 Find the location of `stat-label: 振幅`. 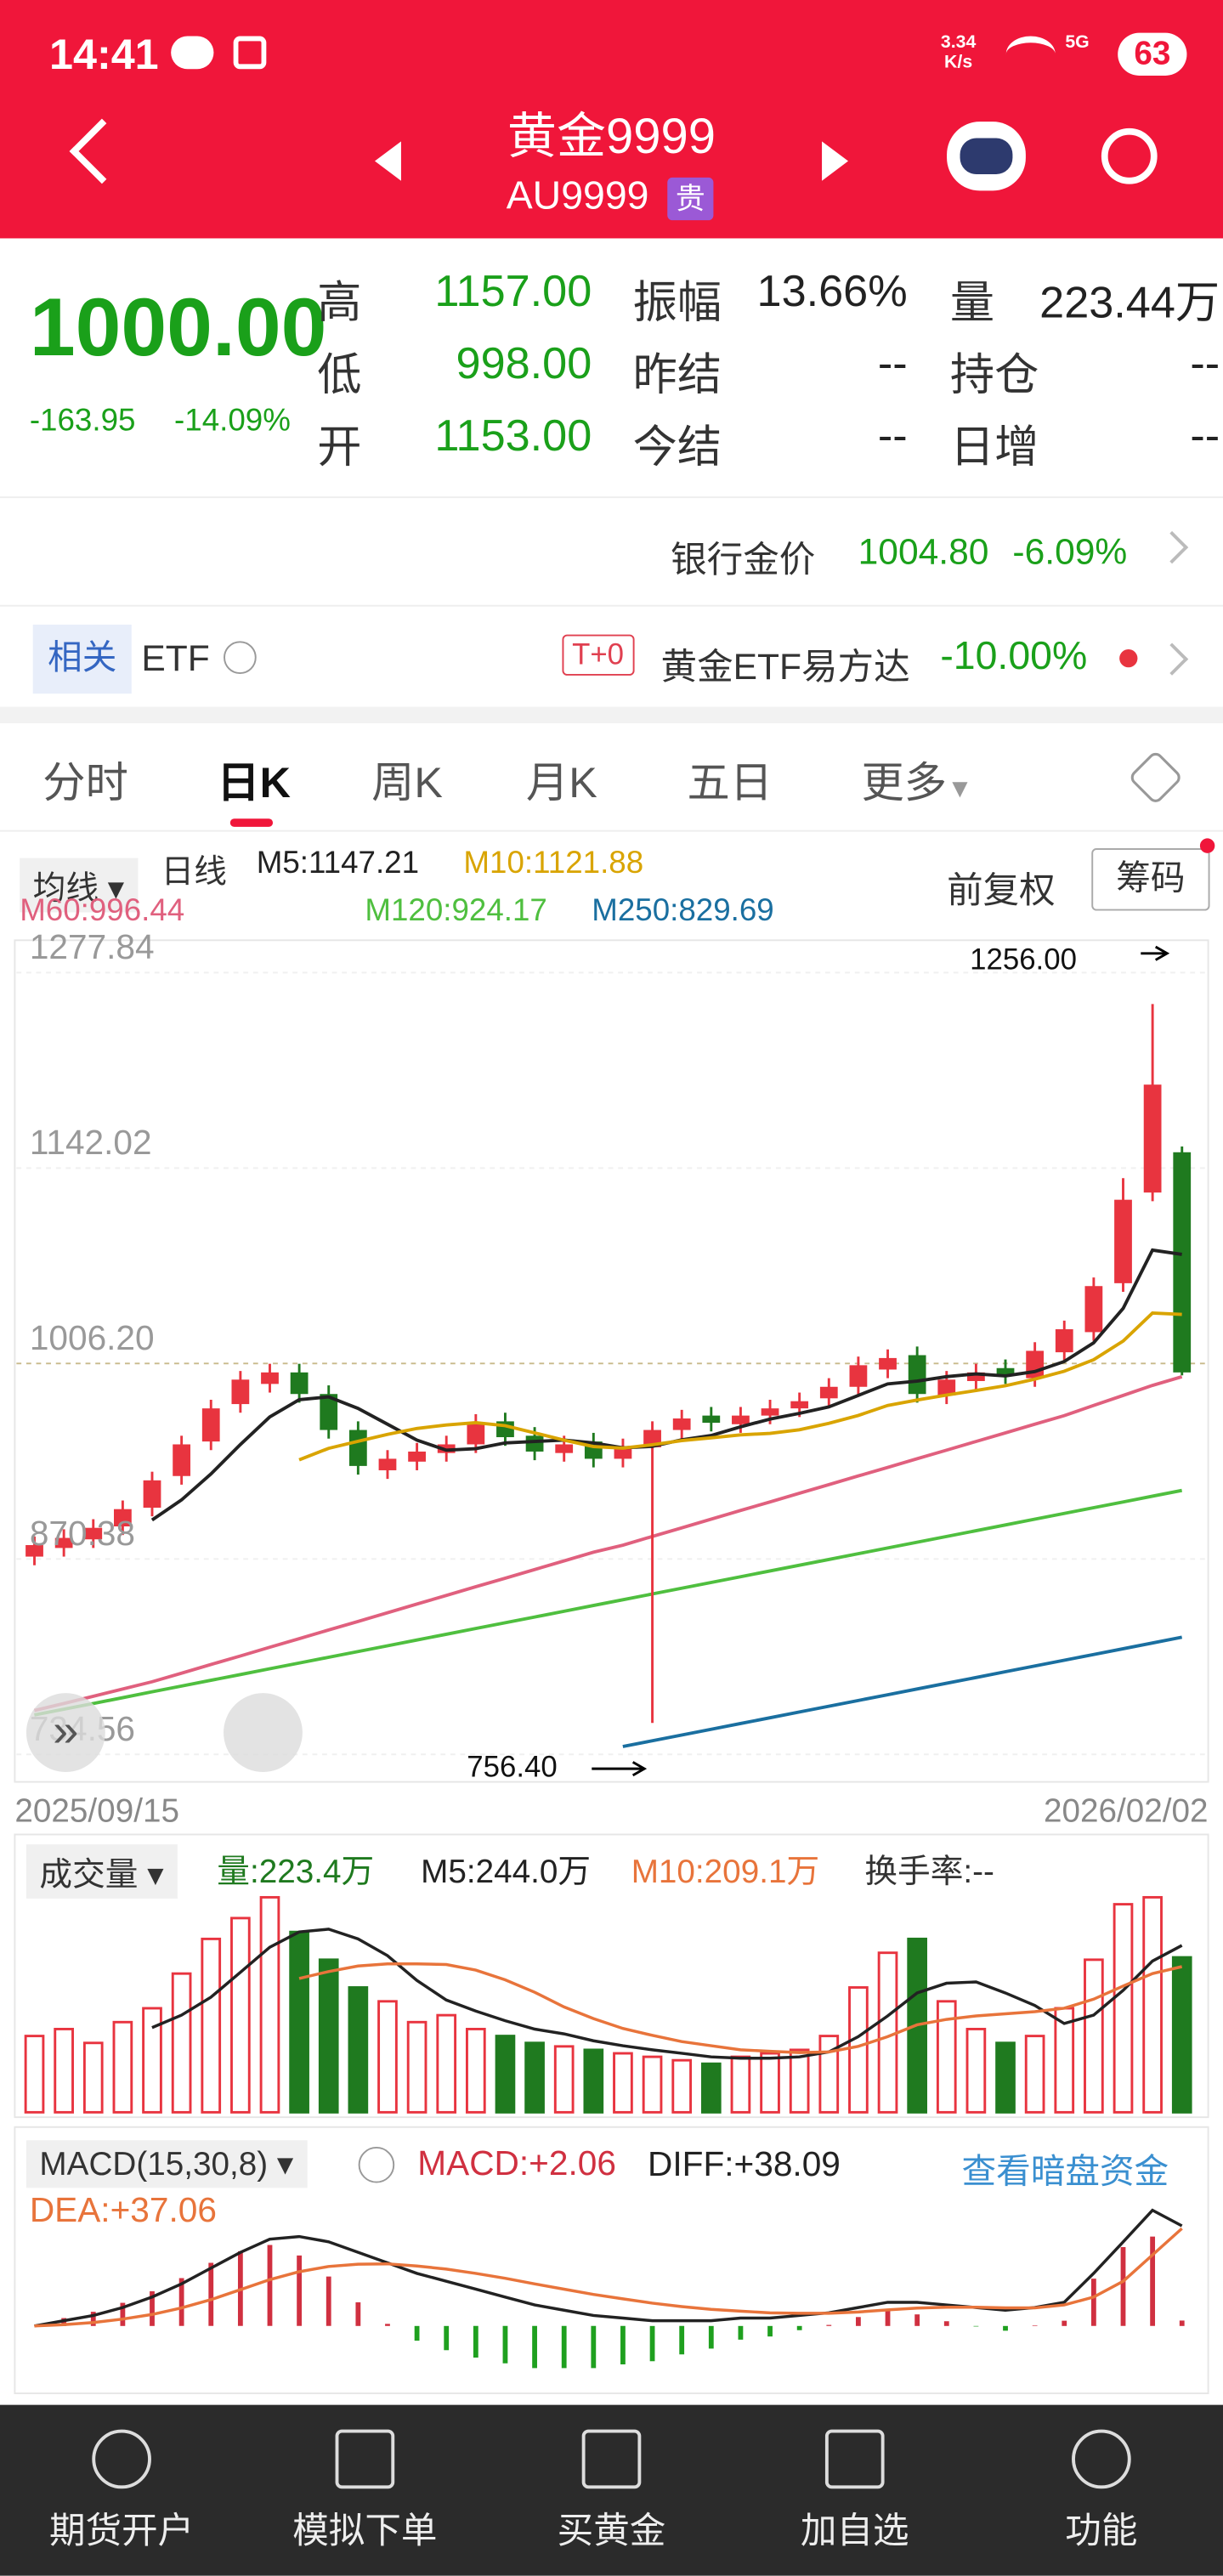

stat-label: 振幅 is located at coordinates (677, 302).